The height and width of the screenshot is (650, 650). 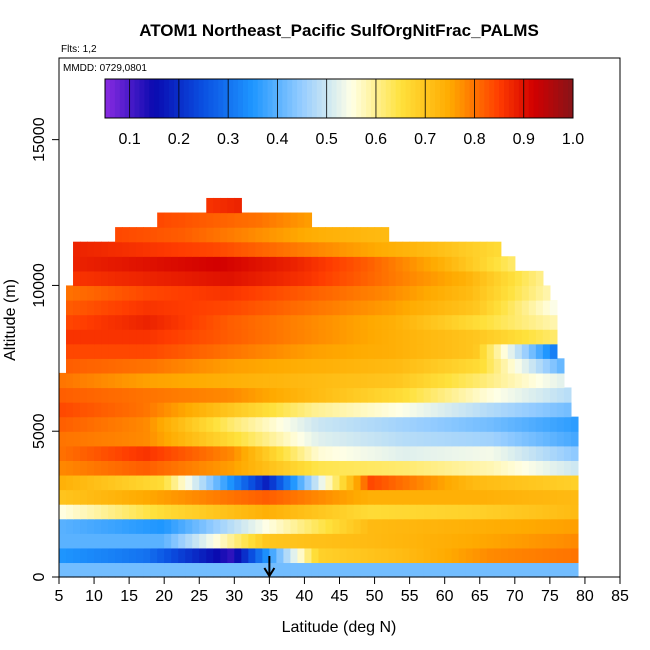 What do you see at coordinates (425, 139) in the screenshot?
I see `colorbar-tick-label: 0.7` at bounding box center [425, 139].